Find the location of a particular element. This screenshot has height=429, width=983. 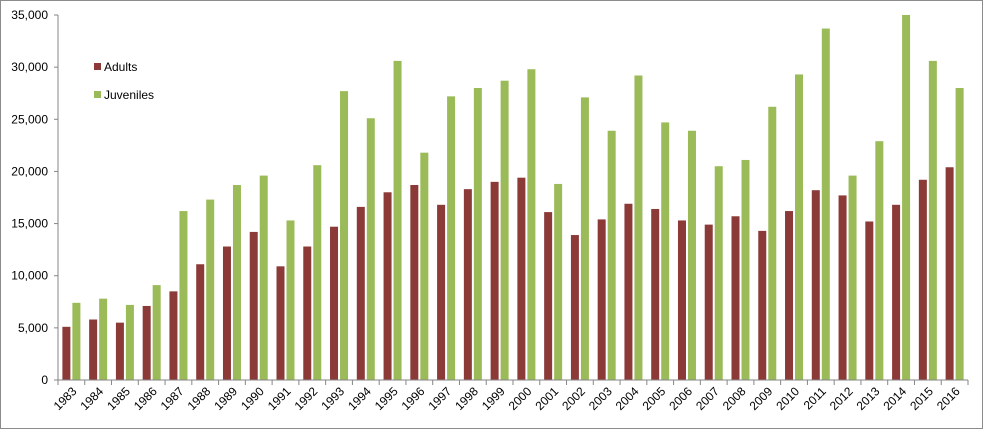

x-tick-label: 2015 is located at coordinates (921, 398).